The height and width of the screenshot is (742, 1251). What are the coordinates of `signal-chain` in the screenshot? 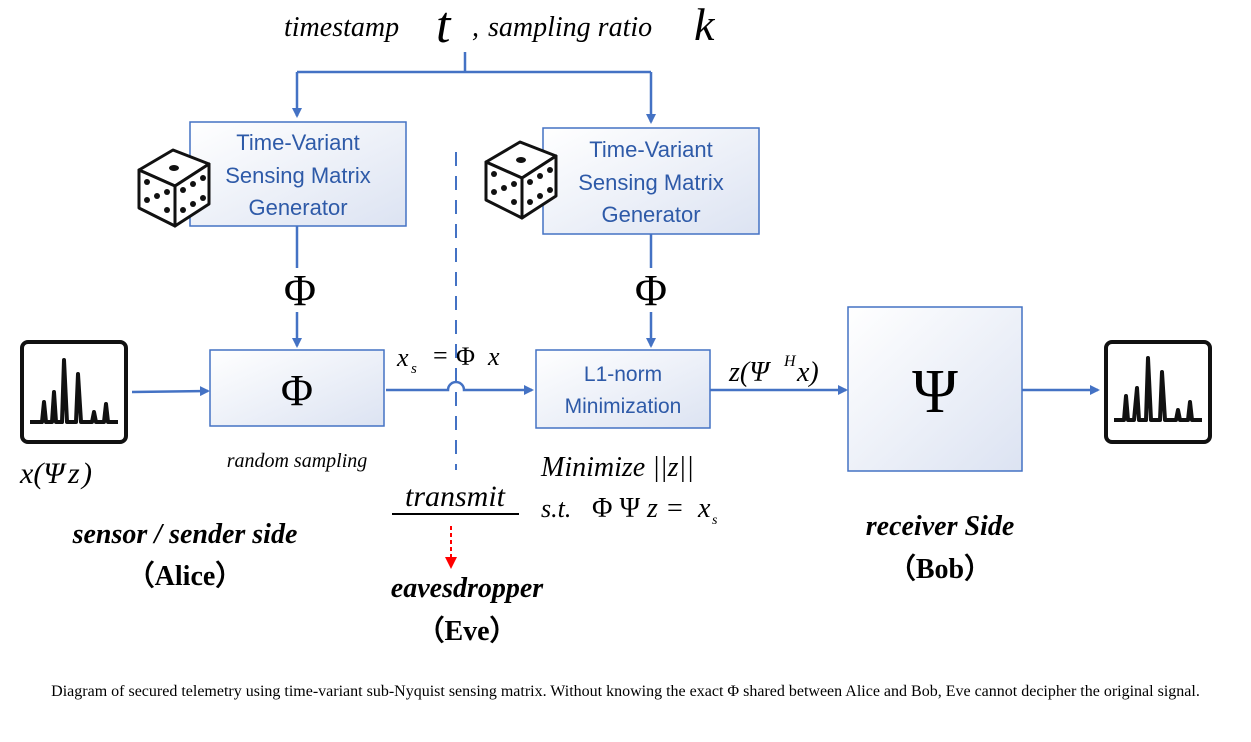 It's located at (615, 388).